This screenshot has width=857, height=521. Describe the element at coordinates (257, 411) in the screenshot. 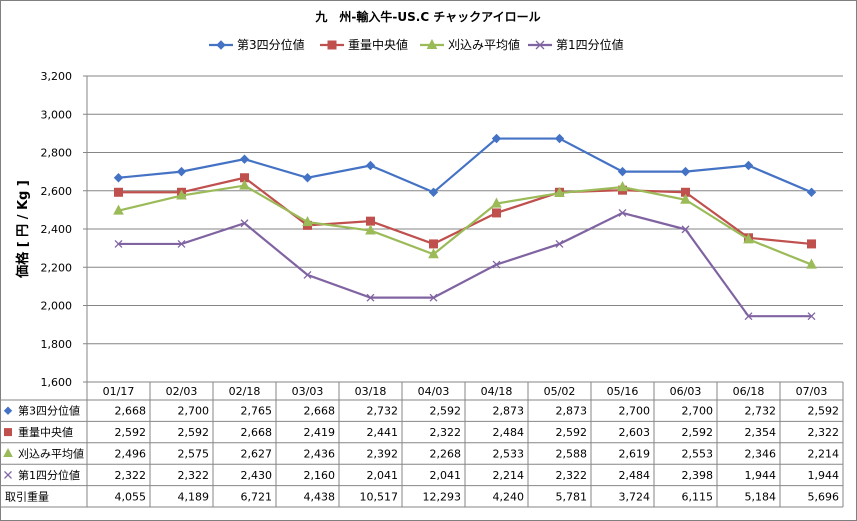

I see `table-cell: 2,765` at that location.